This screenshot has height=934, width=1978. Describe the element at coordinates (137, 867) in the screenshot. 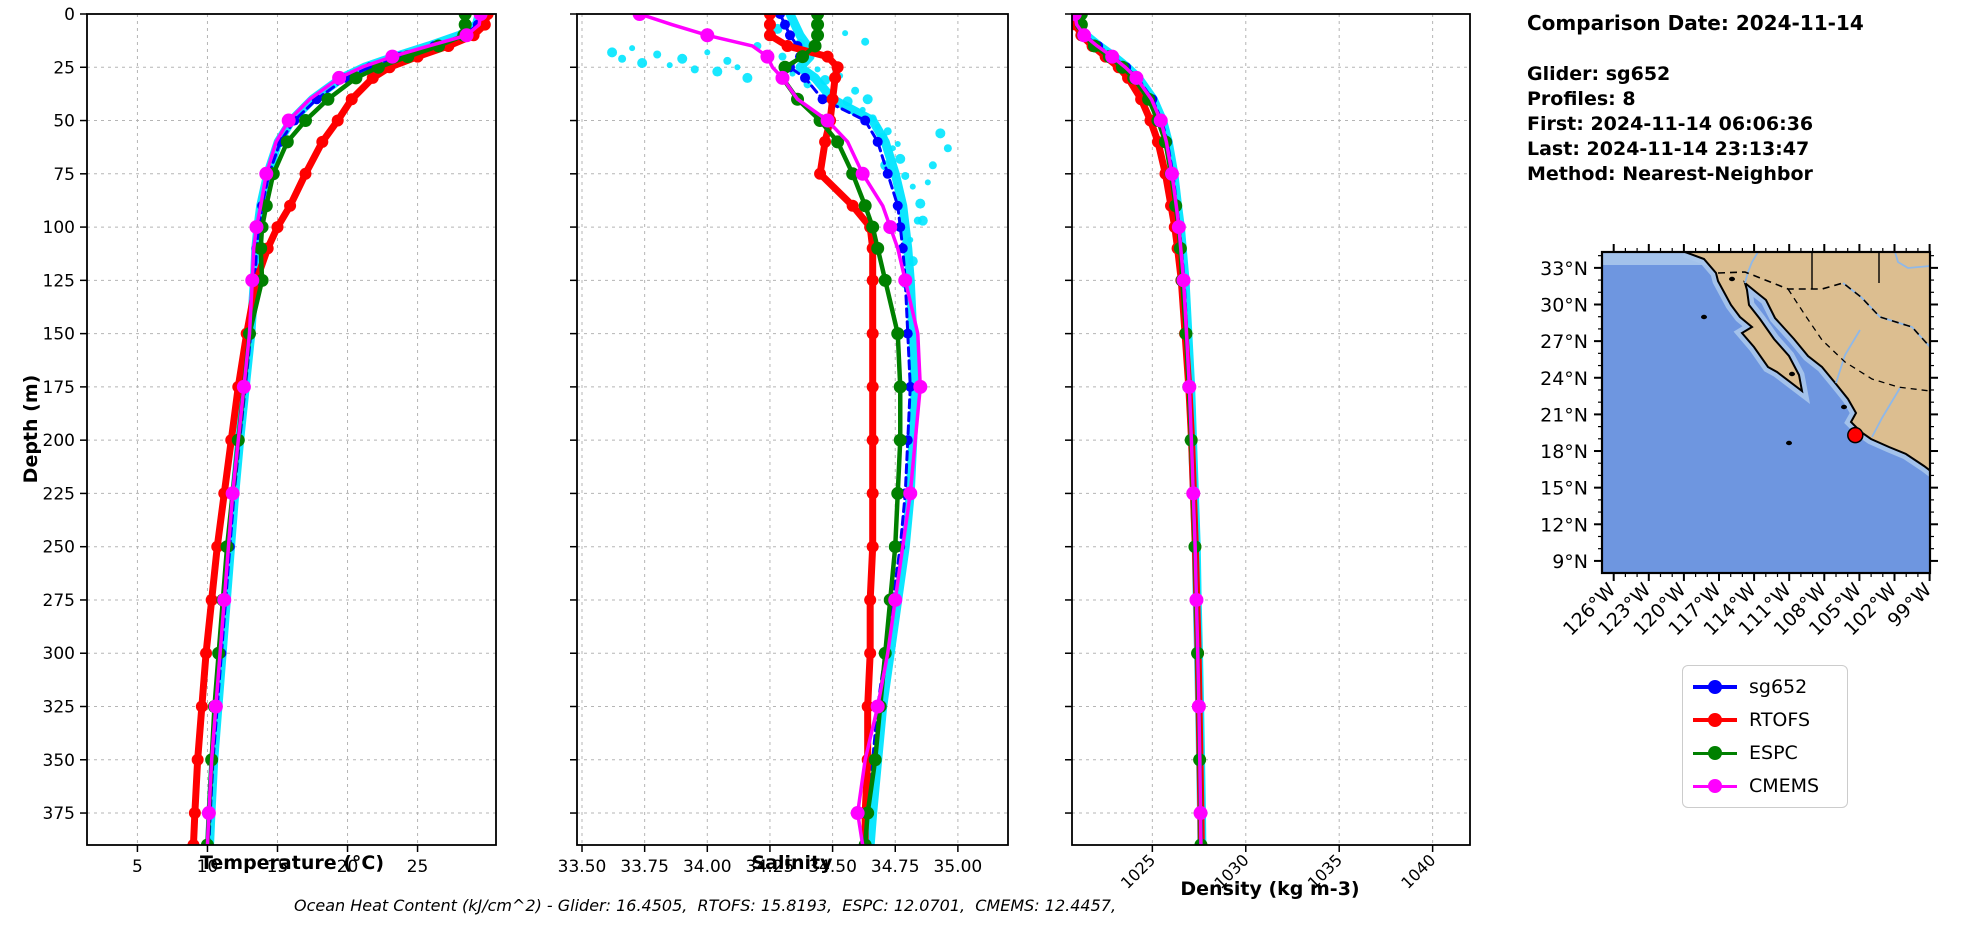

I see `svg-text: 5` at that location.